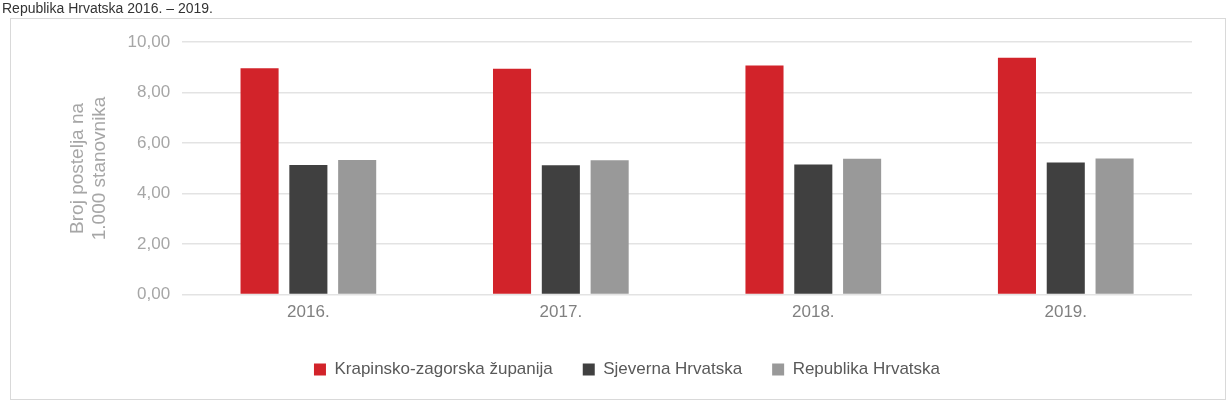 Image resolution: width=1228 pixels, height=403 pixels. What do you see at coordinates (444, 369) in the screenshot?
I see `legend-label: Krapinsko-zagorska županija` at bounding box center [444, 369].